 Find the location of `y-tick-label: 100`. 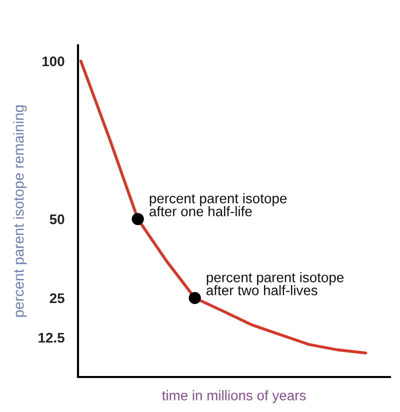

y-tick-label: 100 is located at coordinates (53, 61).